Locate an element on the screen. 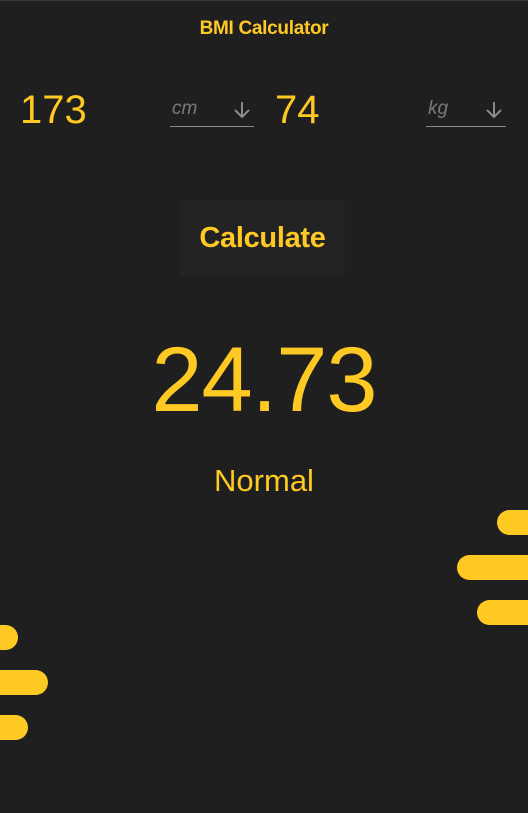 The height and width of the screenshot is (813, 528). app-title: BMI Calculator is located at coordinates (264, 28).